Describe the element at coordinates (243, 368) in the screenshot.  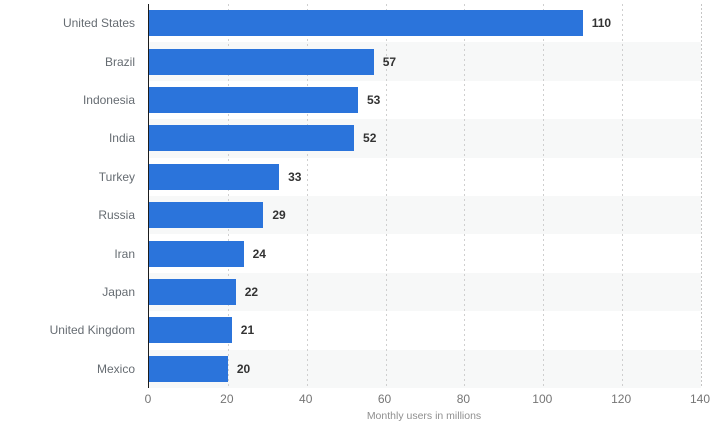
I see `value-label: 20` at that location.